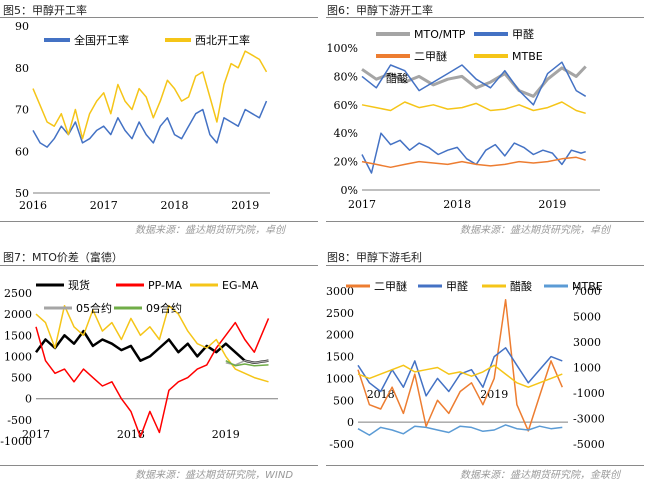  Describe the element at coordinates (374, 257) in the screenshot. I see `chart-title: 图8：甲醇下游毛利` at that location.